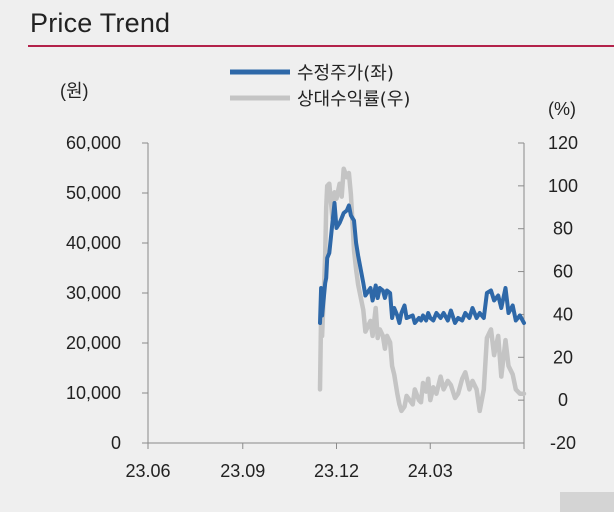 The image size is (614, 512). What do you see at coordinates (74, 91) in the screenshot?
I see `left-axis-unit: (원)` at bounding box center [74, 91].